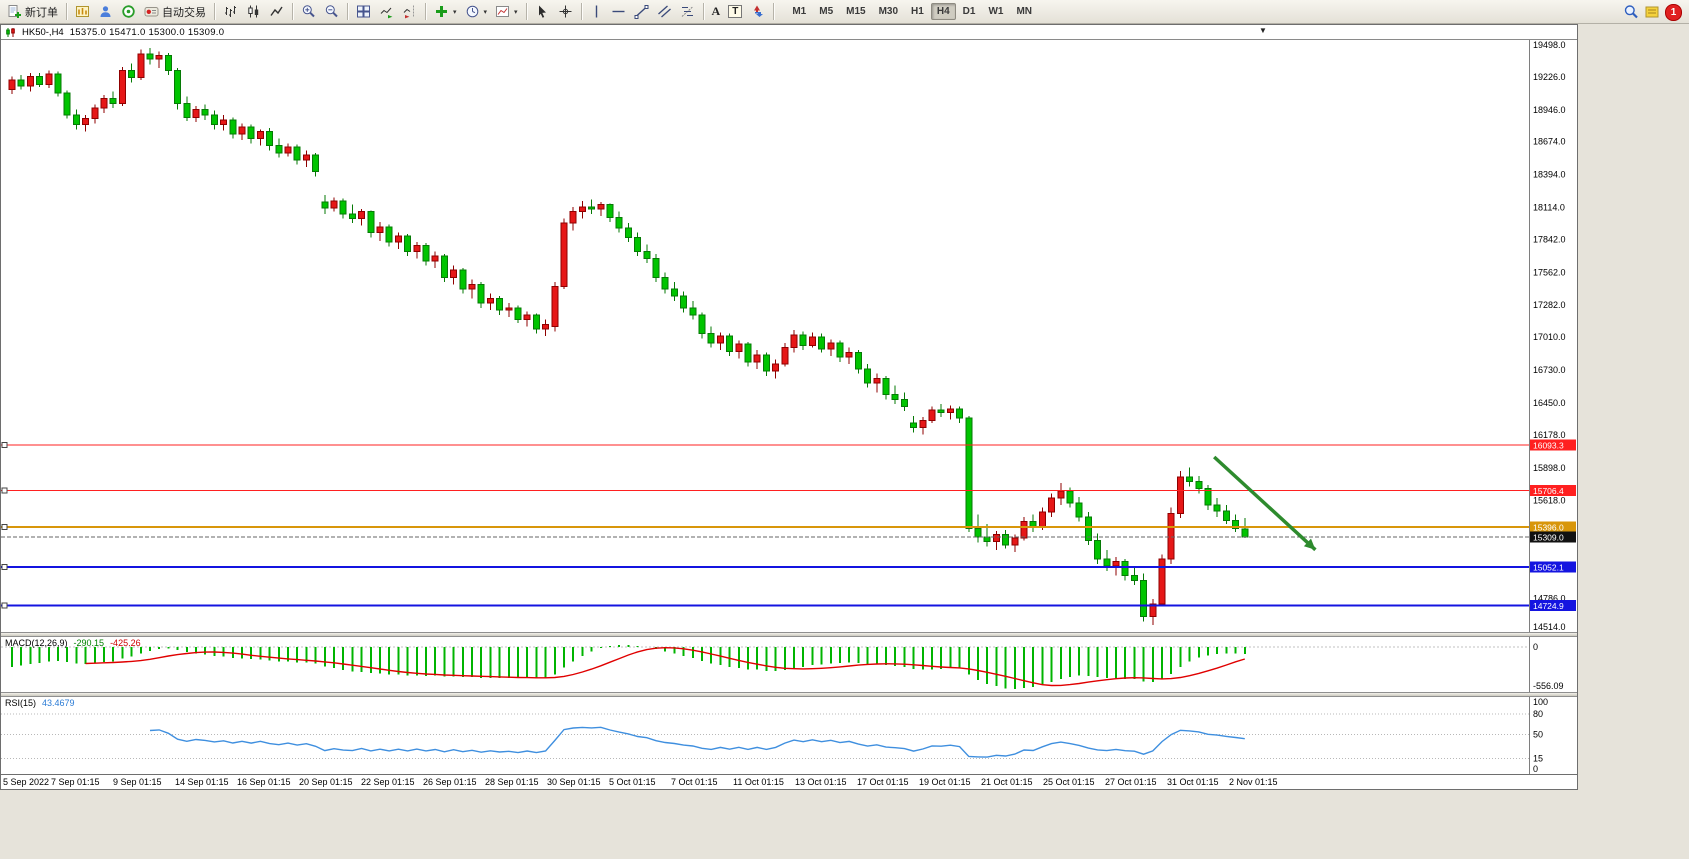 The width and height of the screenshot is (1689, 859). I want to click on periods-button: ▾, so click(476, 12).